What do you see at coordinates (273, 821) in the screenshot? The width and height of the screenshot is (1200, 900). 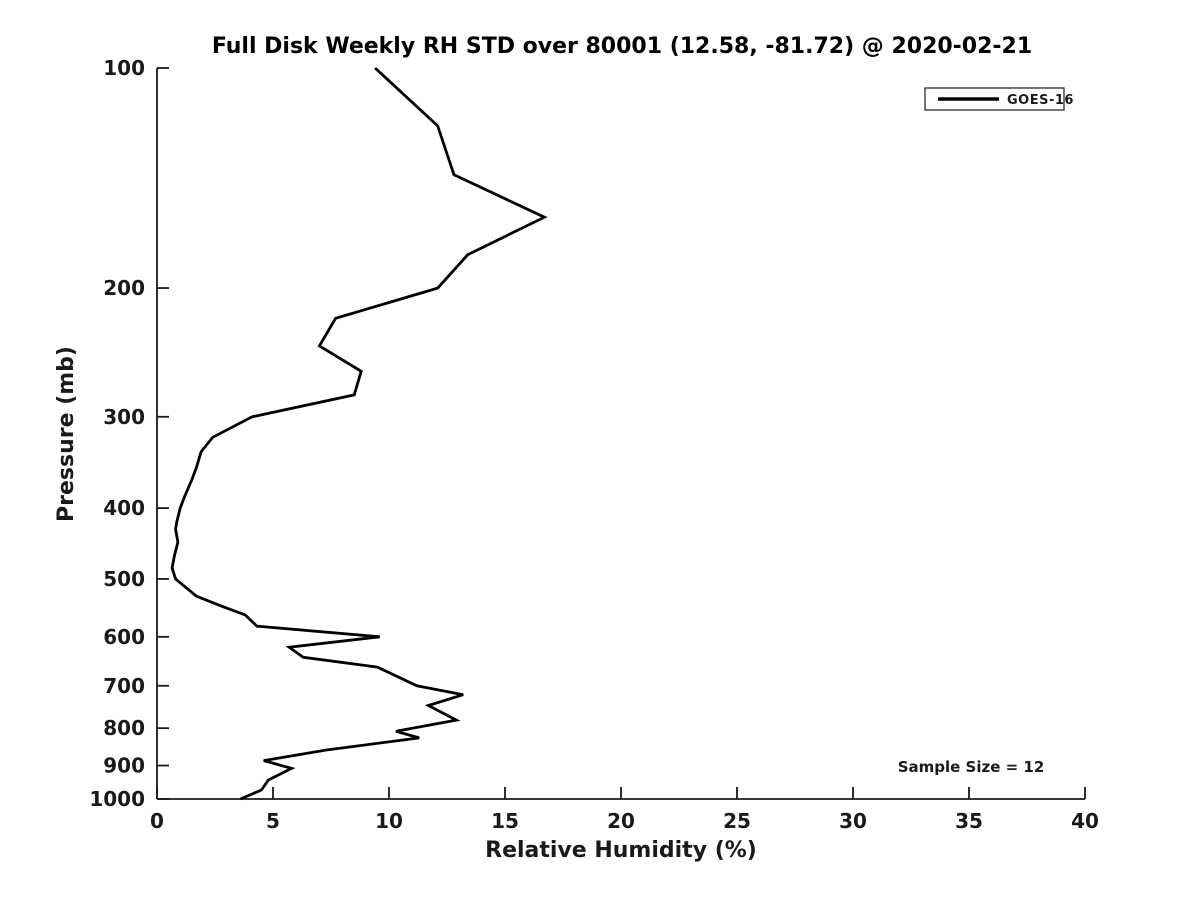 I see `x-tick-label: 5` at bounding box center [273, 821].